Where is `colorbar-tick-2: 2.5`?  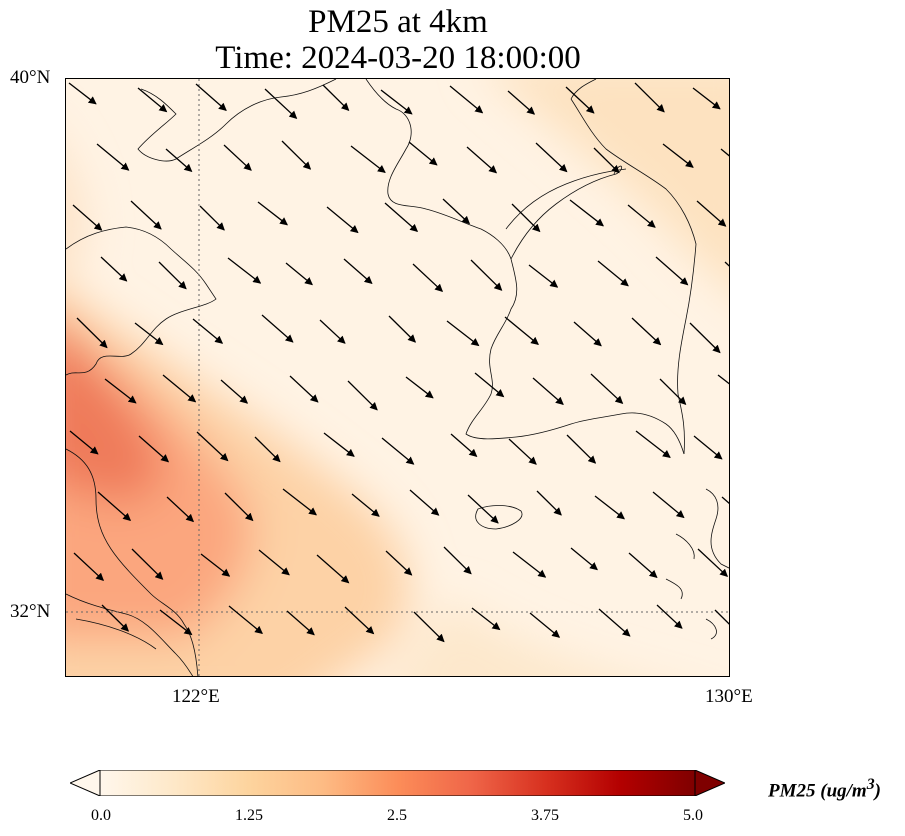
colorbar-tick-2: 2.5 is located at coordinates (397, 815).